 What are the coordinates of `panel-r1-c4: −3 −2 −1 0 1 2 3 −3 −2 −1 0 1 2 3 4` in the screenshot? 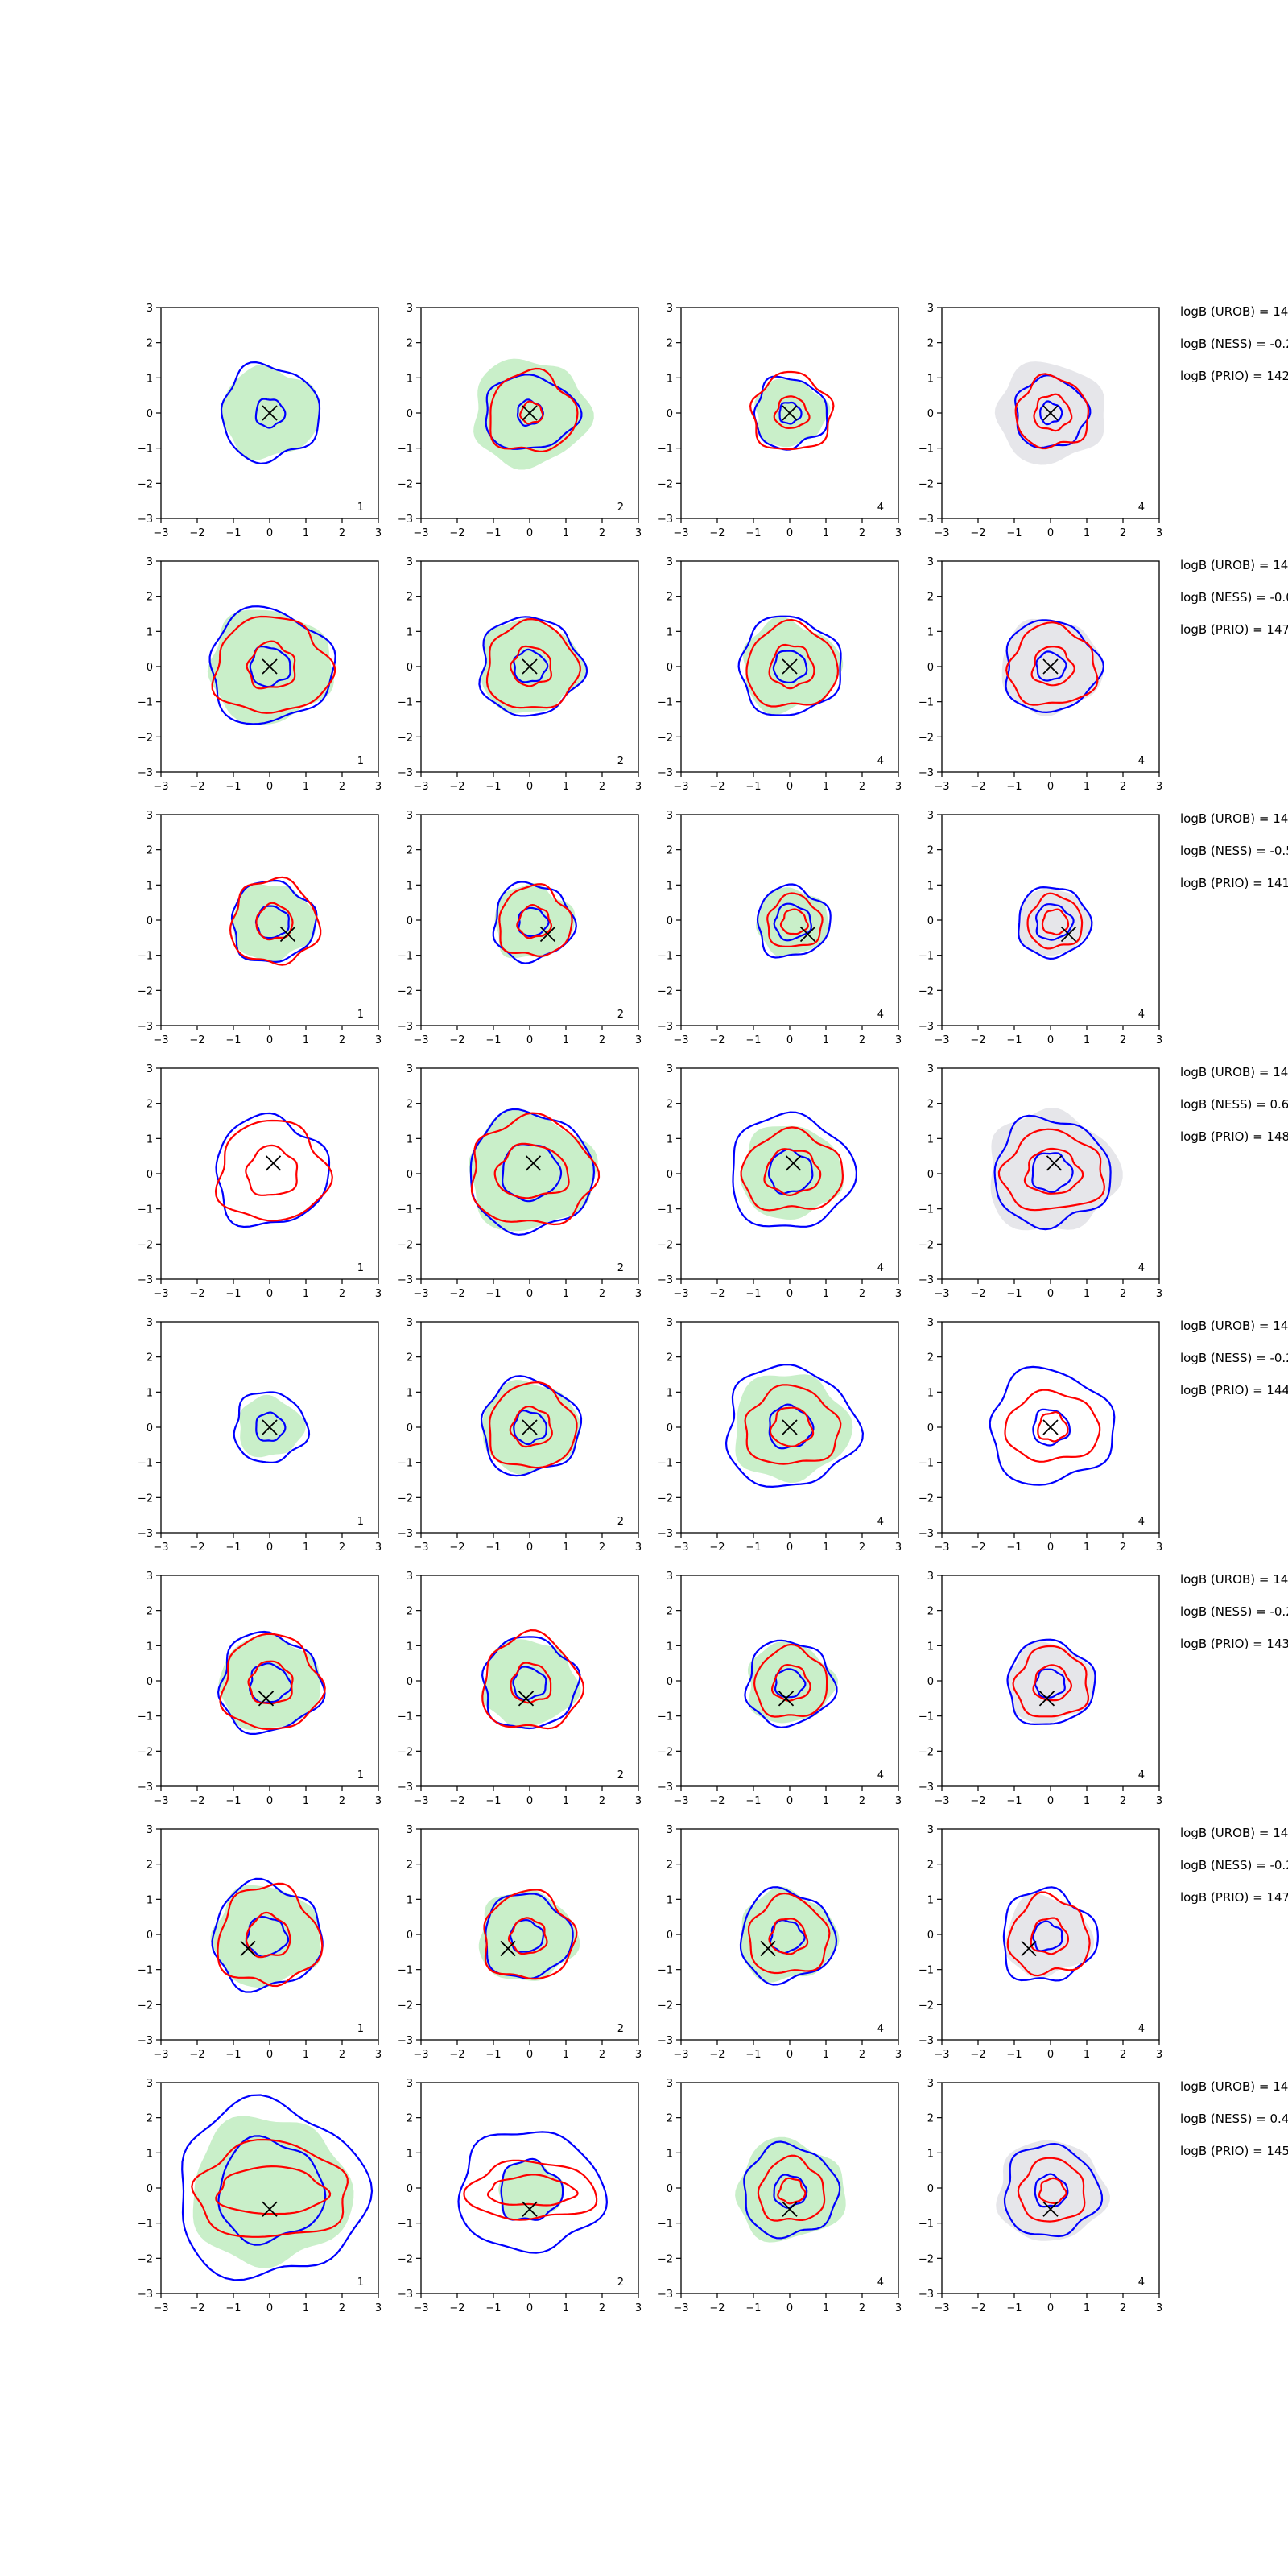 It's located at (1040, 421).